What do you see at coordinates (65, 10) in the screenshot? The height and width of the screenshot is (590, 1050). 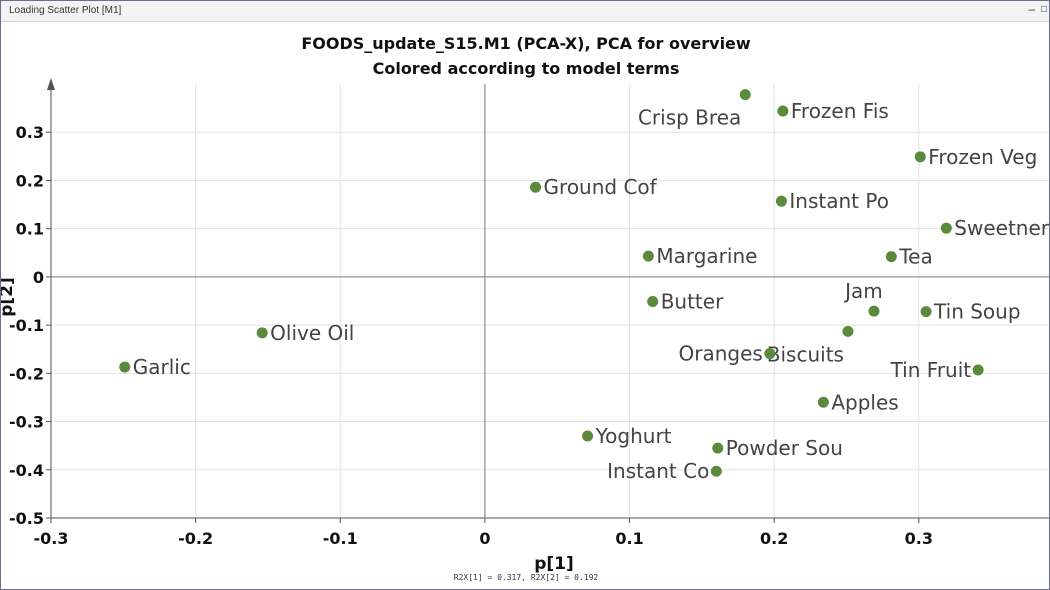 I see `window-title: Loading Scatter Plot [M1]` at bounding box center [65, 10].